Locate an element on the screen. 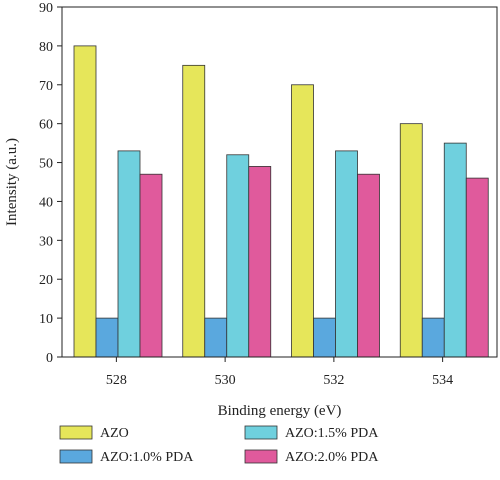  y-tick-label: 70 is located at coordinates (46, 86).